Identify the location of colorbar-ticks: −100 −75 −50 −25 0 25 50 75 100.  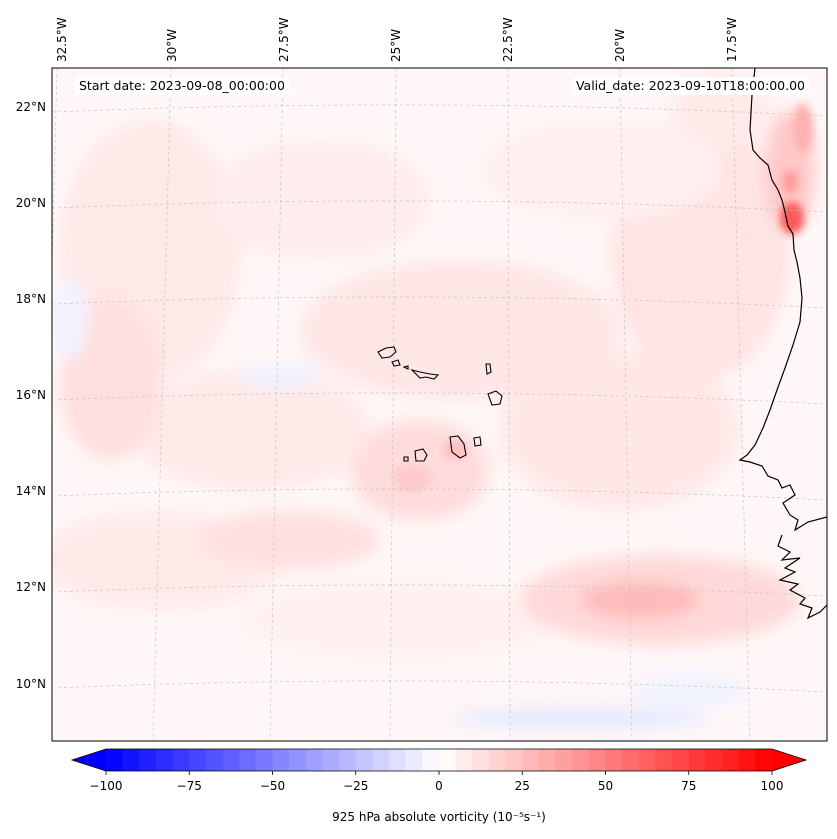
(437, 782).